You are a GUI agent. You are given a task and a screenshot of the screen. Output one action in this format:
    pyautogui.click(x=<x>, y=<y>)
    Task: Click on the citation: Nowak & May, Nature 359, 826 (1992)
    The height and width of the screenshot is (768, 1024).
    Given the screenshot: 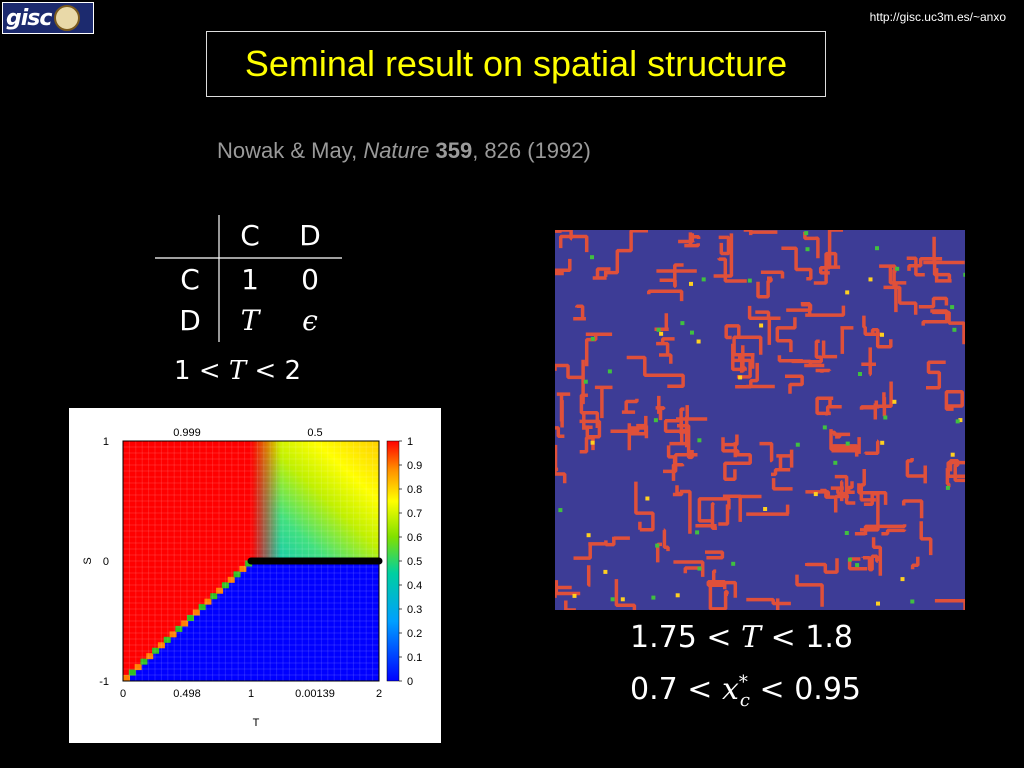 What is the action you would take?
    pyautogui.click(x=404, y=151)
    